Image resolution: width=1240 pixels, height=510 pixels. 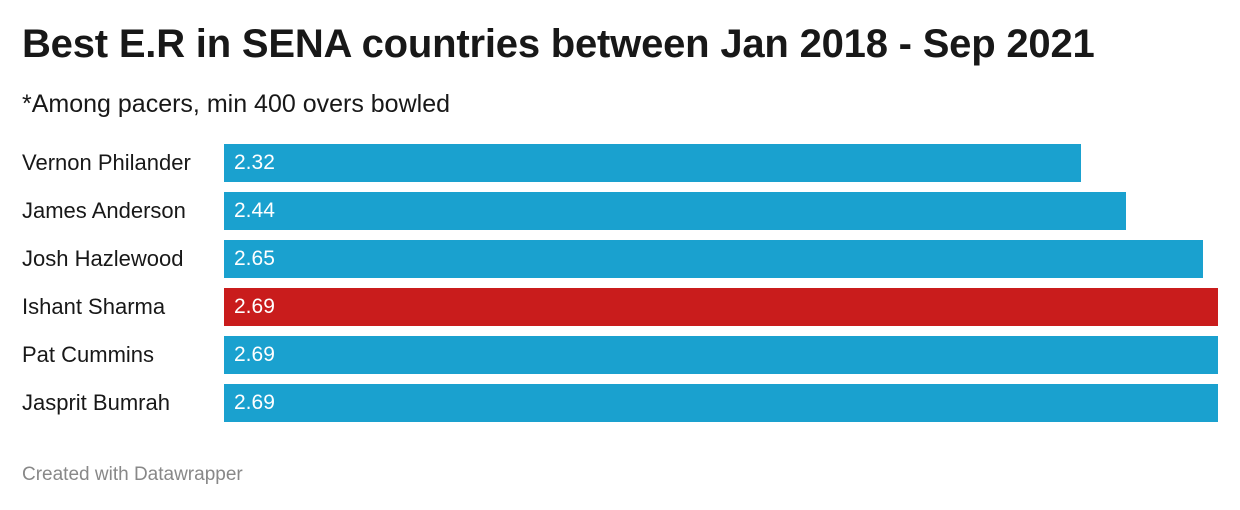 What do you see at coordinates (721, 307) in the screenshot?
I see `bar-ishant-sharma` at bounding box center [721, 307].